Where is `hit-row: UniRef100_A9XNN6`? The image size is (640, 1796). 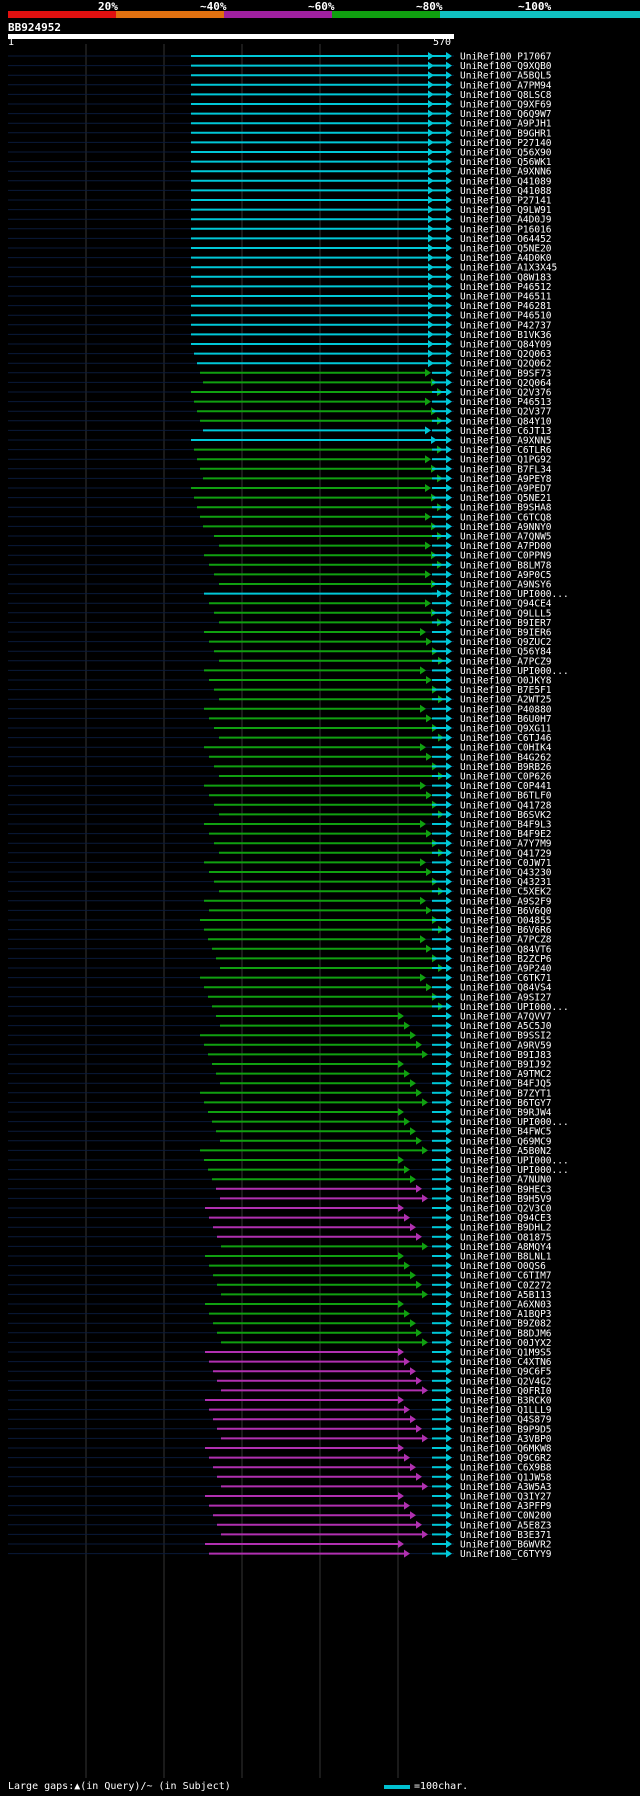
hit-row: UniRef100_A9XNN6 is located at coordinates (280, 172).